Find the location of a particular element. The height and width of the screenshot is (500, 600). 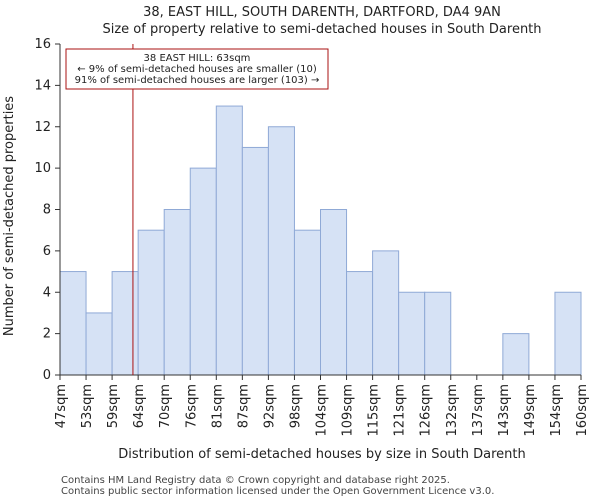

x-tick-label-70sqm: 70sqm is located at coordinates (165, 406).